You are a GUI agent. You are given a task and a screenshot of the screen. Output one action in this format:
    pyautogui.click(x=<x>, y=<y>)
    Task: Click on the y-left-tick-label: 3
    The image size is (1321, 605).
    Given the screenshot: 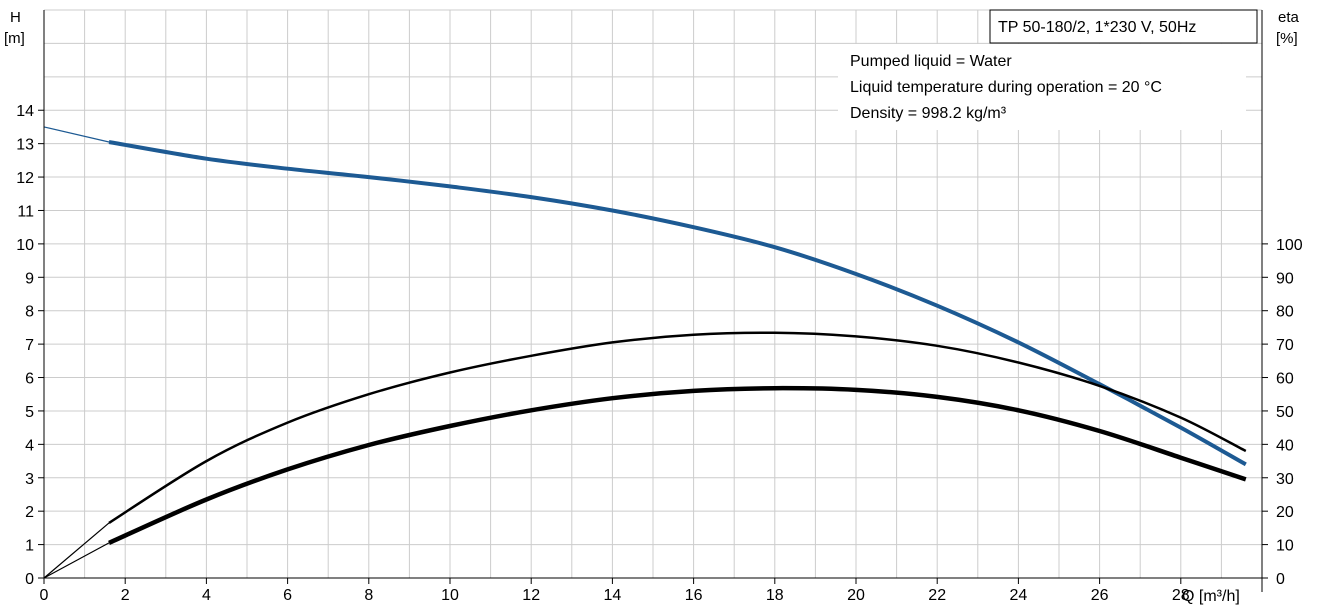 What is the action you would take?
    pyautogui.click(x=29, y=479)
    